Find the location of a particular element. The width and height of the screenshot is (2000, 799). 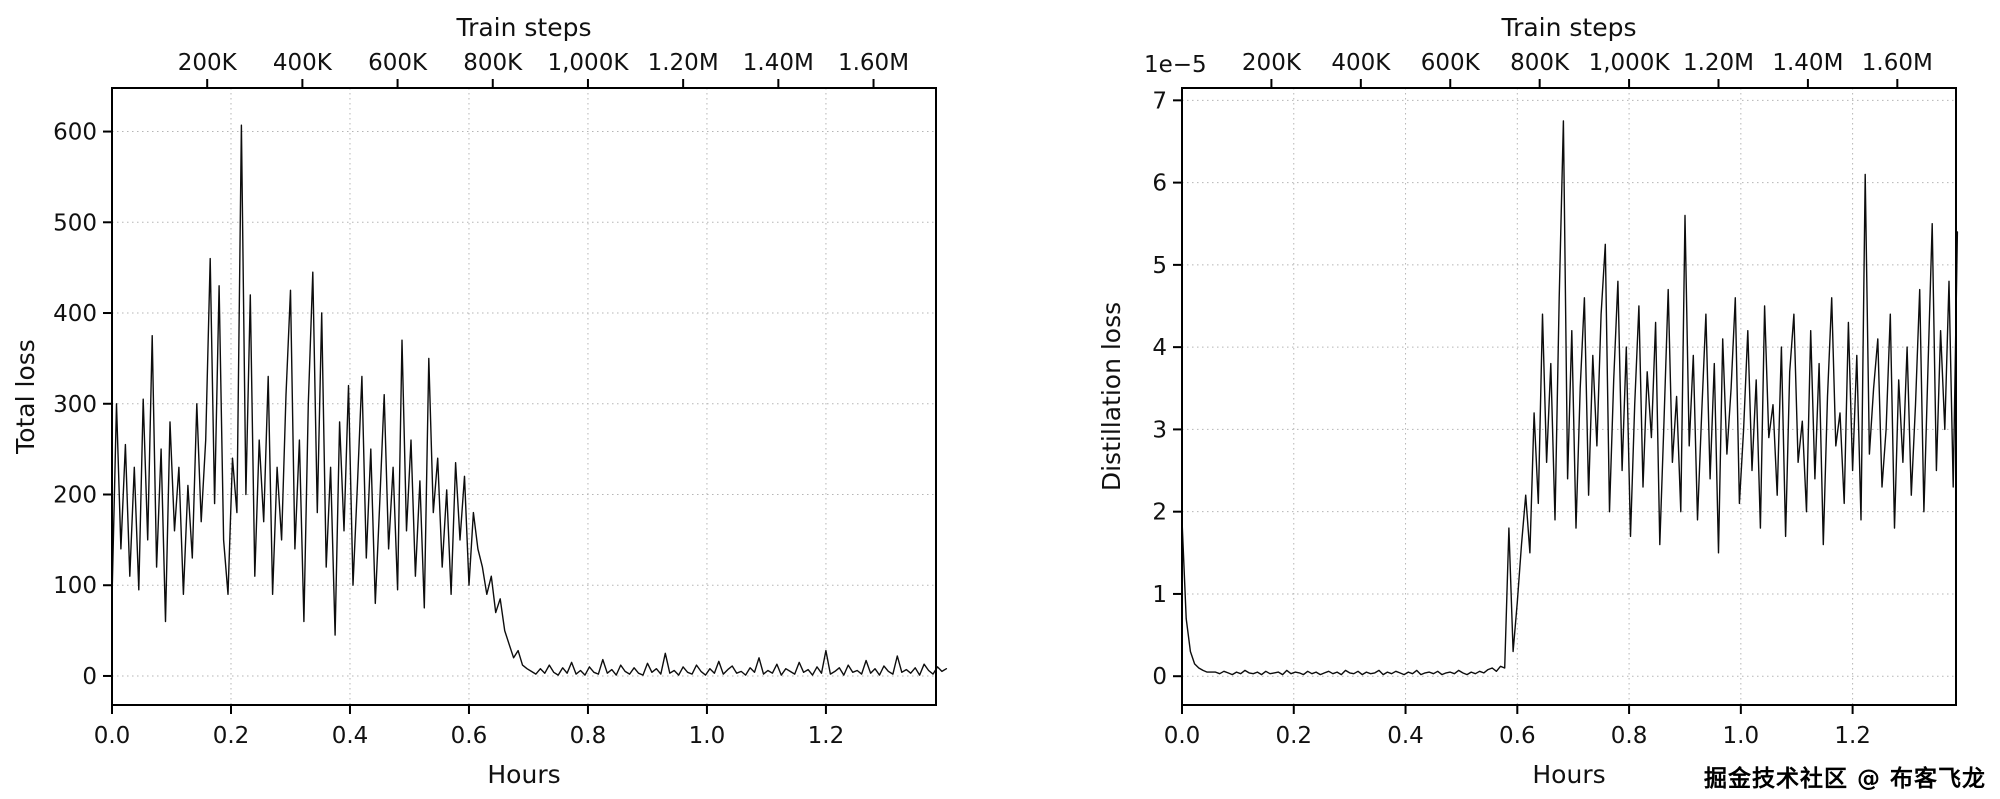

y-tick-label: 1 is located at coordinates (1159, 595).